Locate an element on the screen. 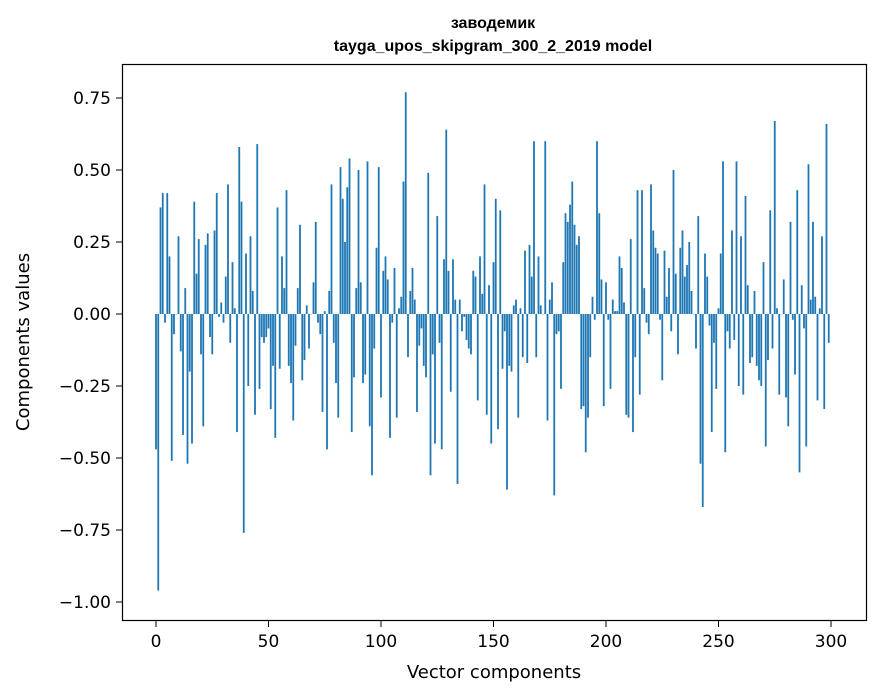  y-tick-label: 0.25 is located at coordinates (92, 243).